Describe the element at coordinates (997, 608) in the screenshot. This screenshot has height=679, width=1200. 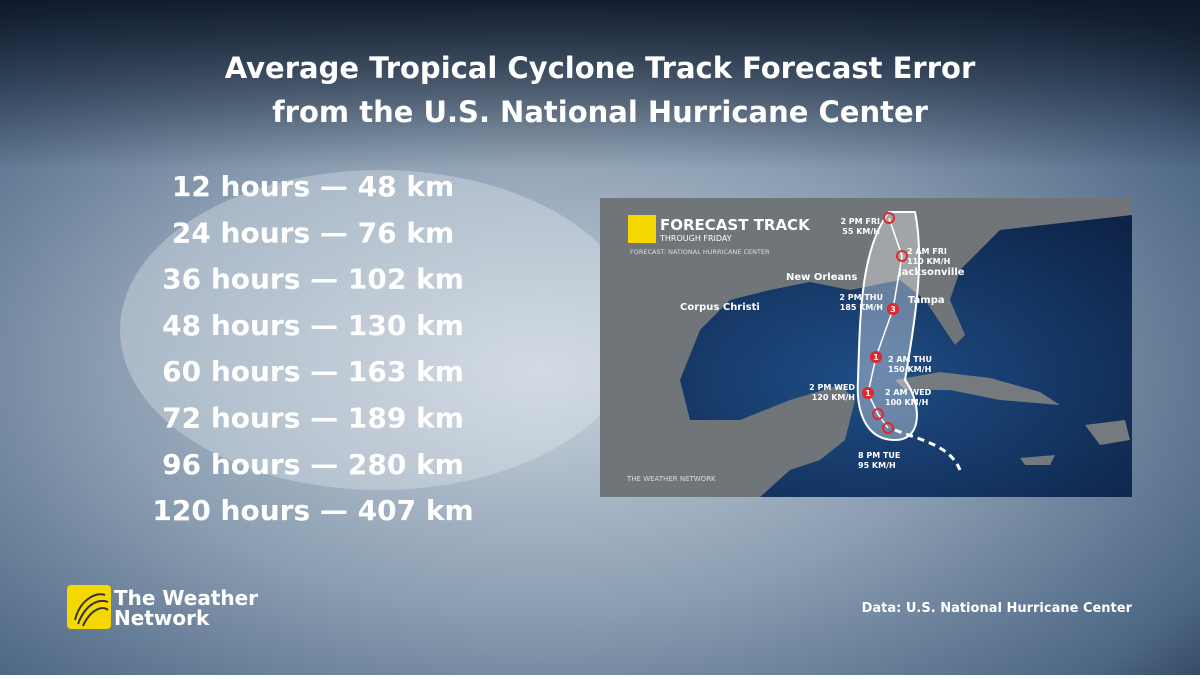
I see `source: Data: U.S. National Hurricane Center` at that location.